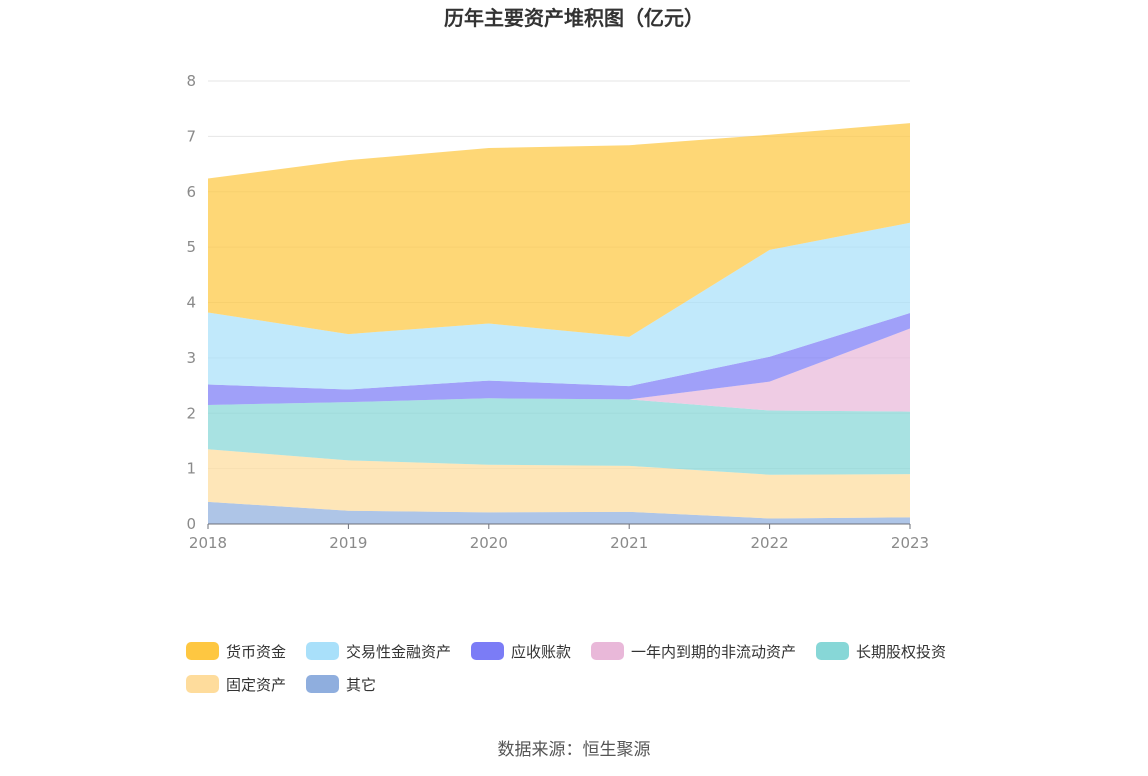 The width and height of the screenshot is (1148, 776). I want to click on legend-item: 应收账款, so click(521, 651).